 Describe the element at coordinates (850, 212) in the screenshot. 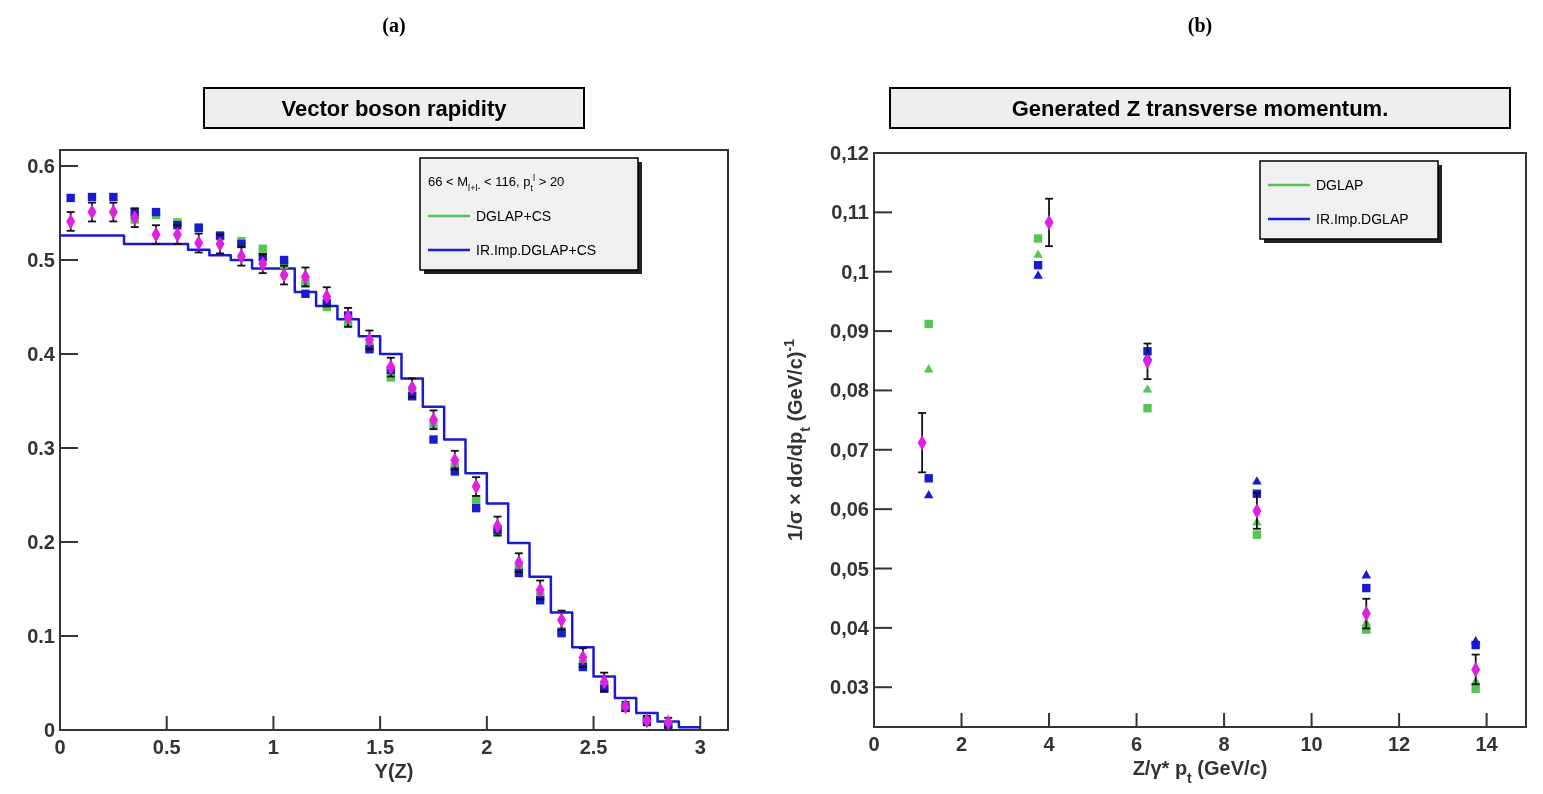

I see `y-tick-label: 0,11` at that location.